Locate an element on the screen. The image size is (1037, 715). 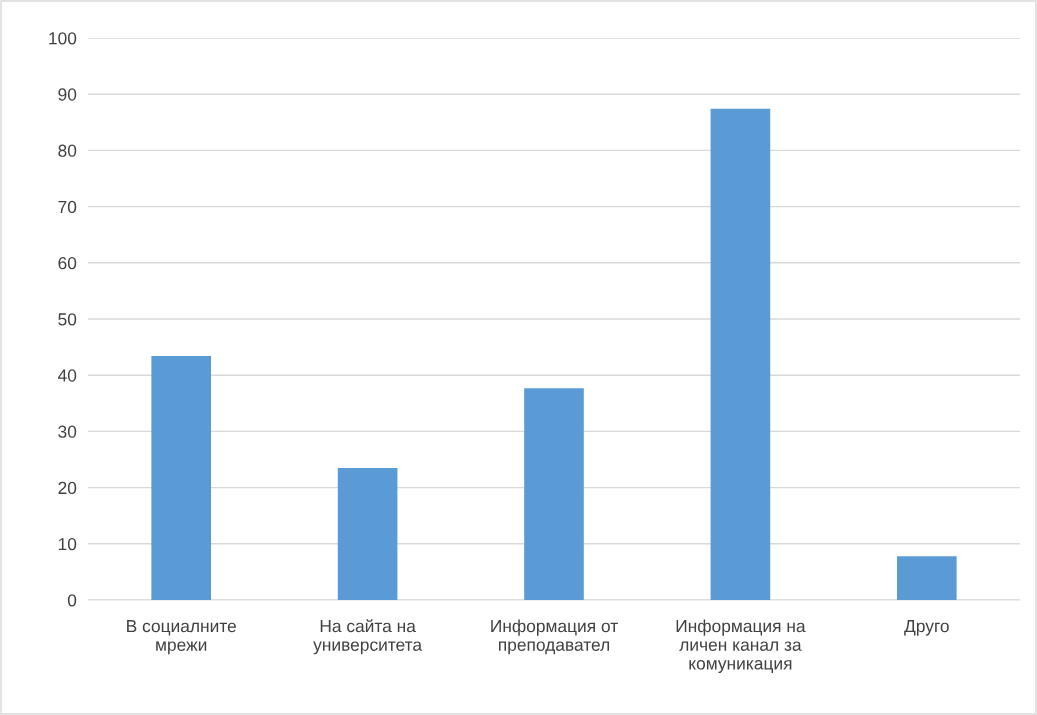
y-tick-label: 0 is located at coordinates (72, 600).